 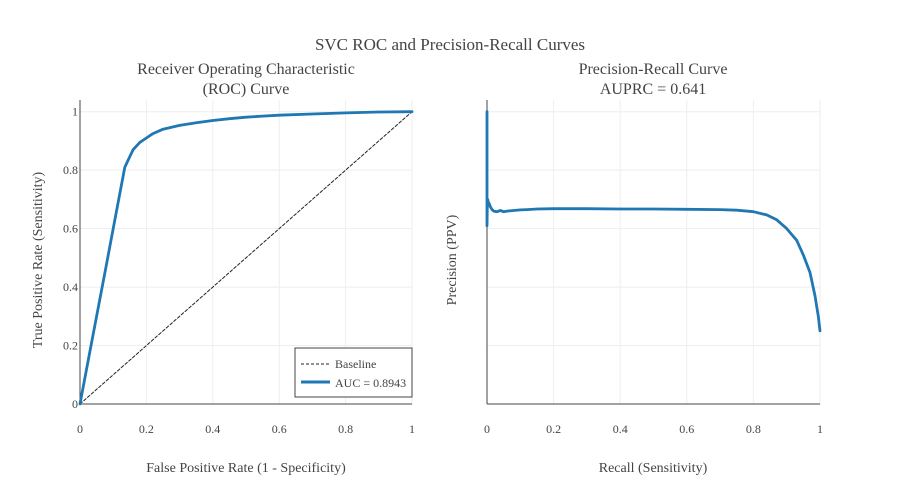 I want to click on pr-y-axis-label: Precision (PPV), so click(x=452, y=259).